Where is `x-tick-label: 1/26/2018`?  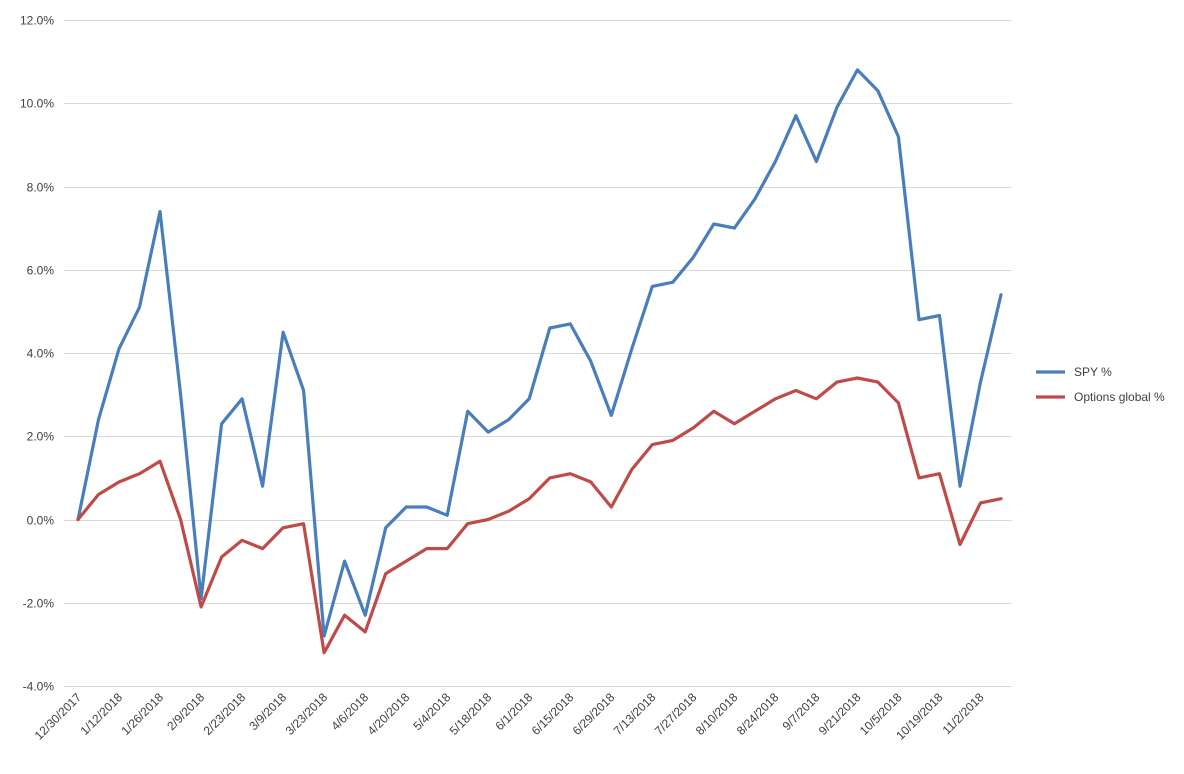 x-tick-label: 1/26/2018 is located at coordinates (143, 714).